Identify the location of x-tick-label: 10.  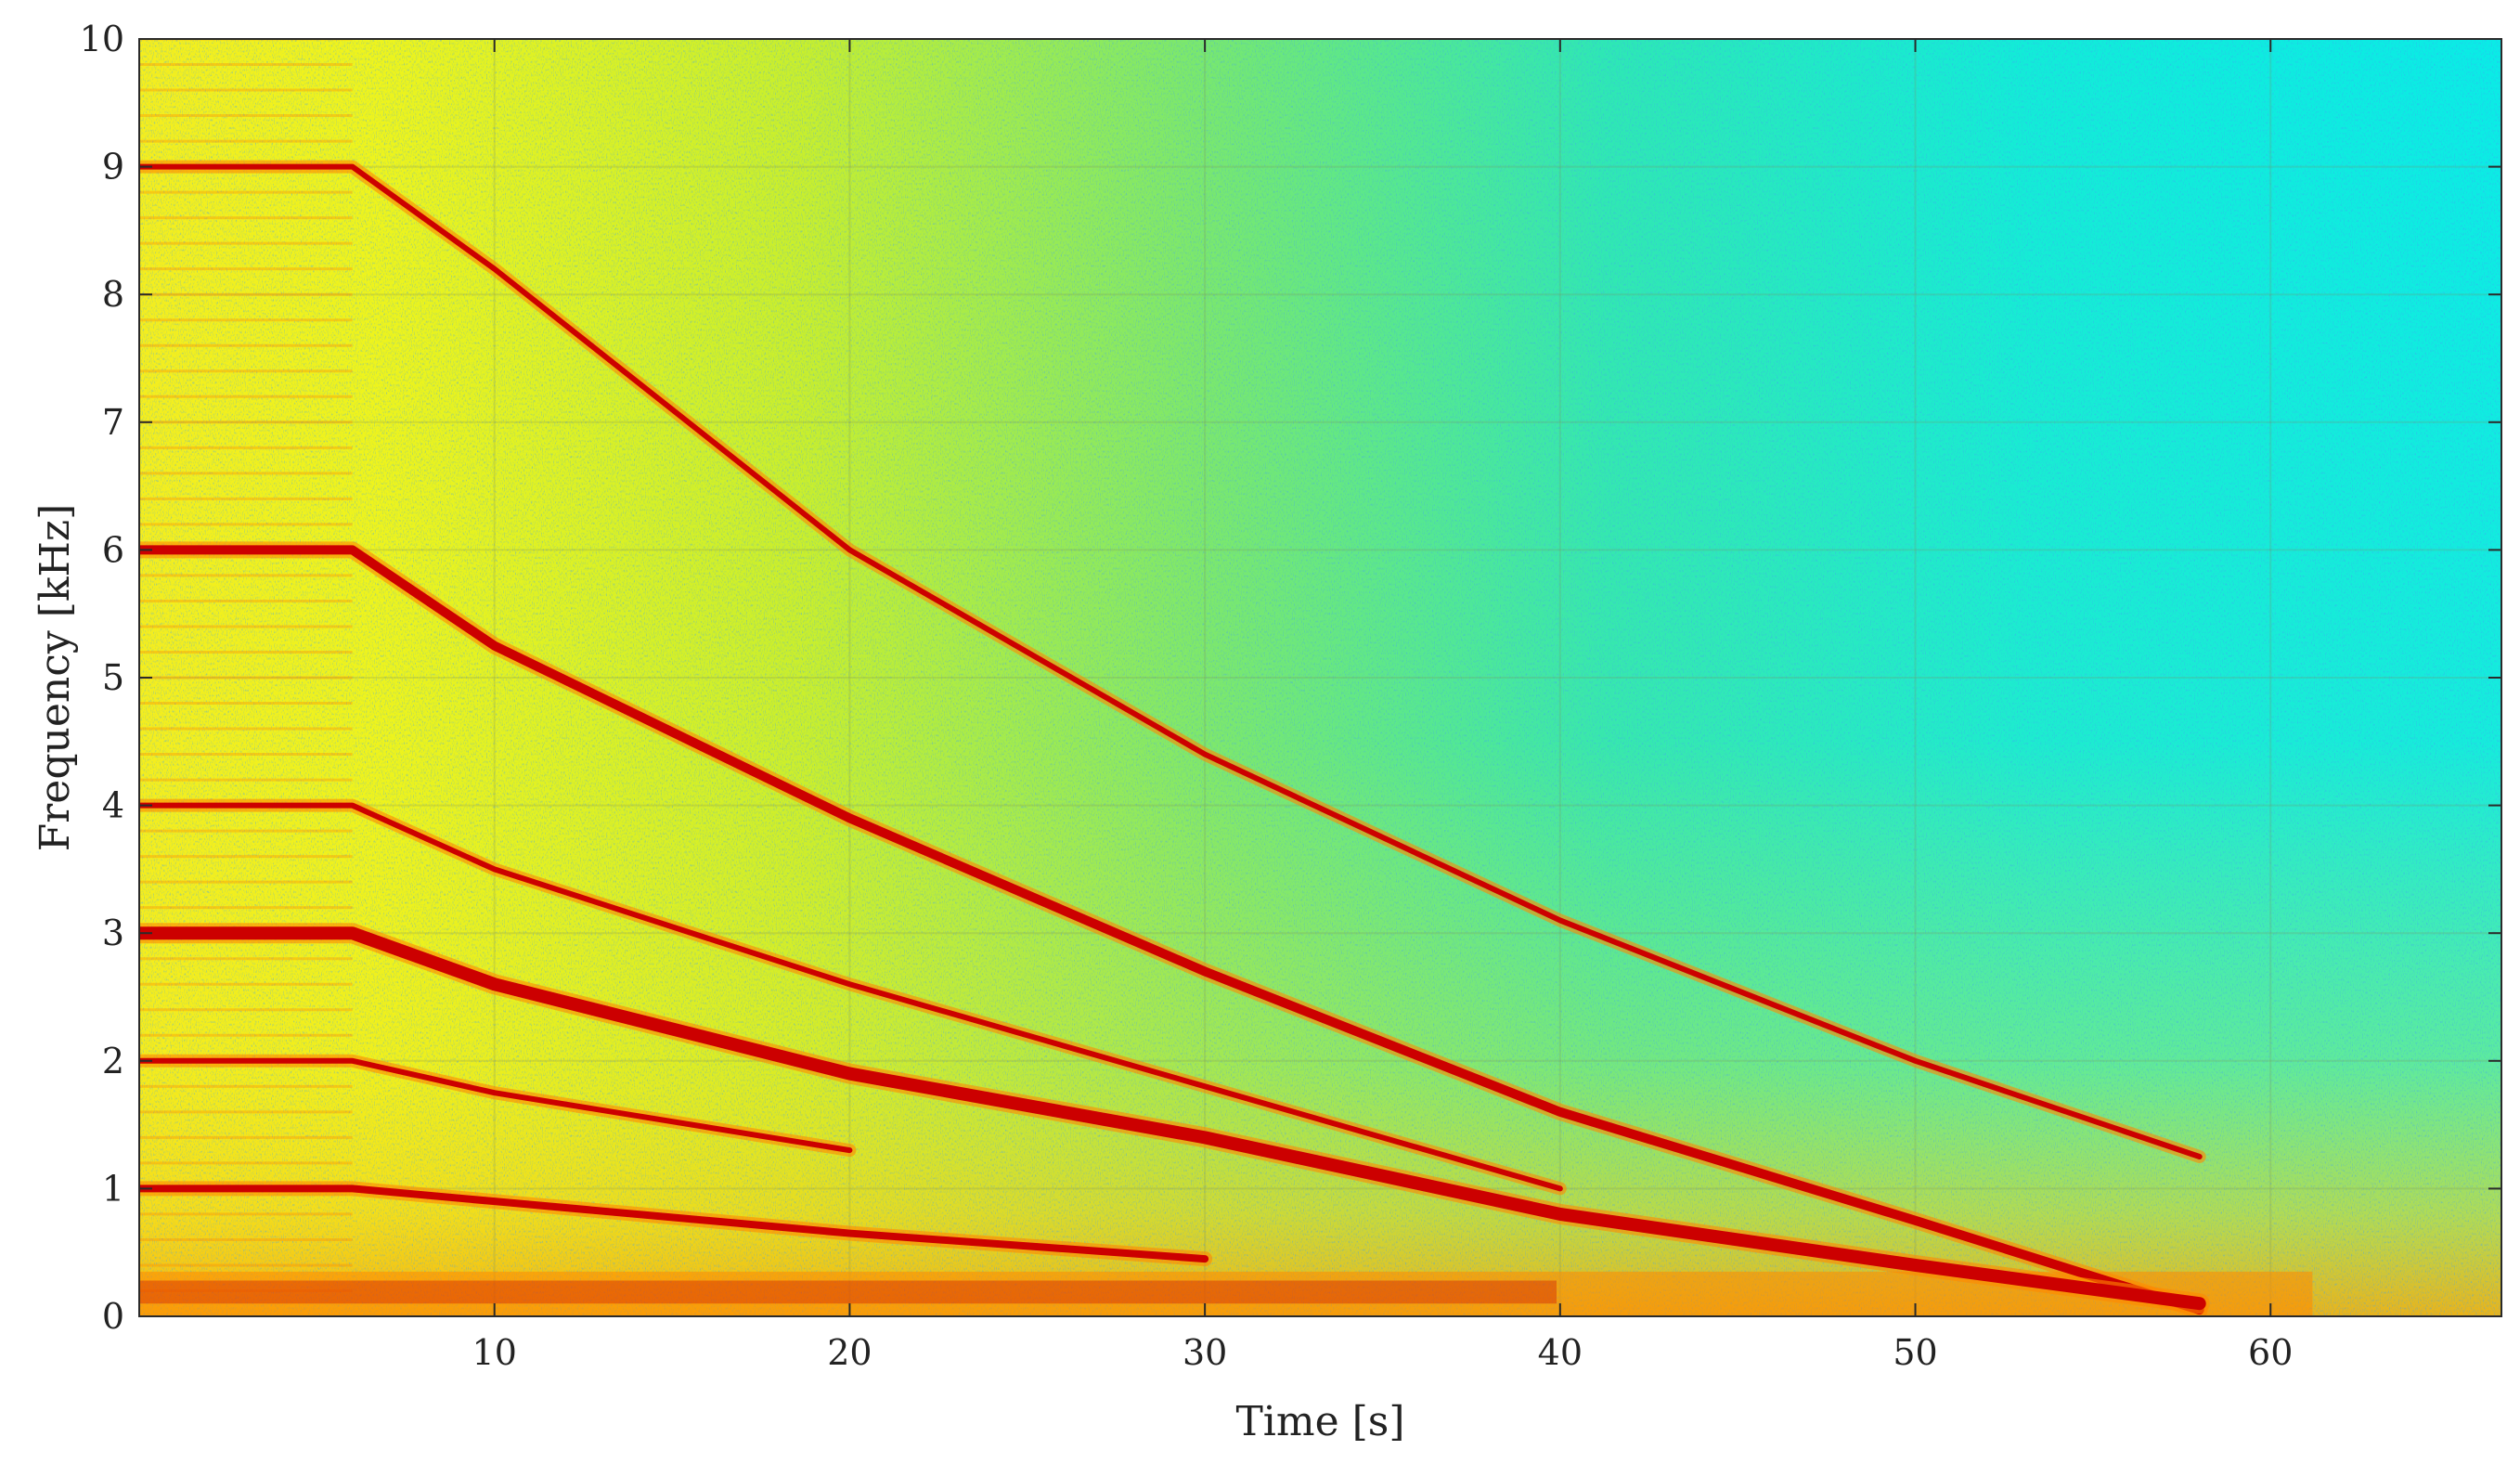
(494, 1353).